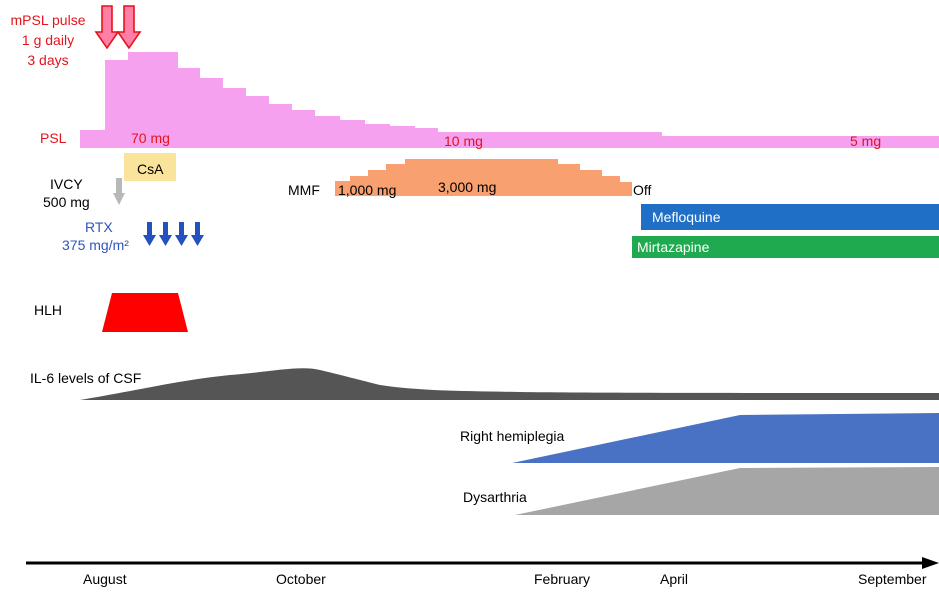 Image resolution: width=939 pixels, height=593 pixels. I want to click on mirtazapine-bar, so click(785, 247).